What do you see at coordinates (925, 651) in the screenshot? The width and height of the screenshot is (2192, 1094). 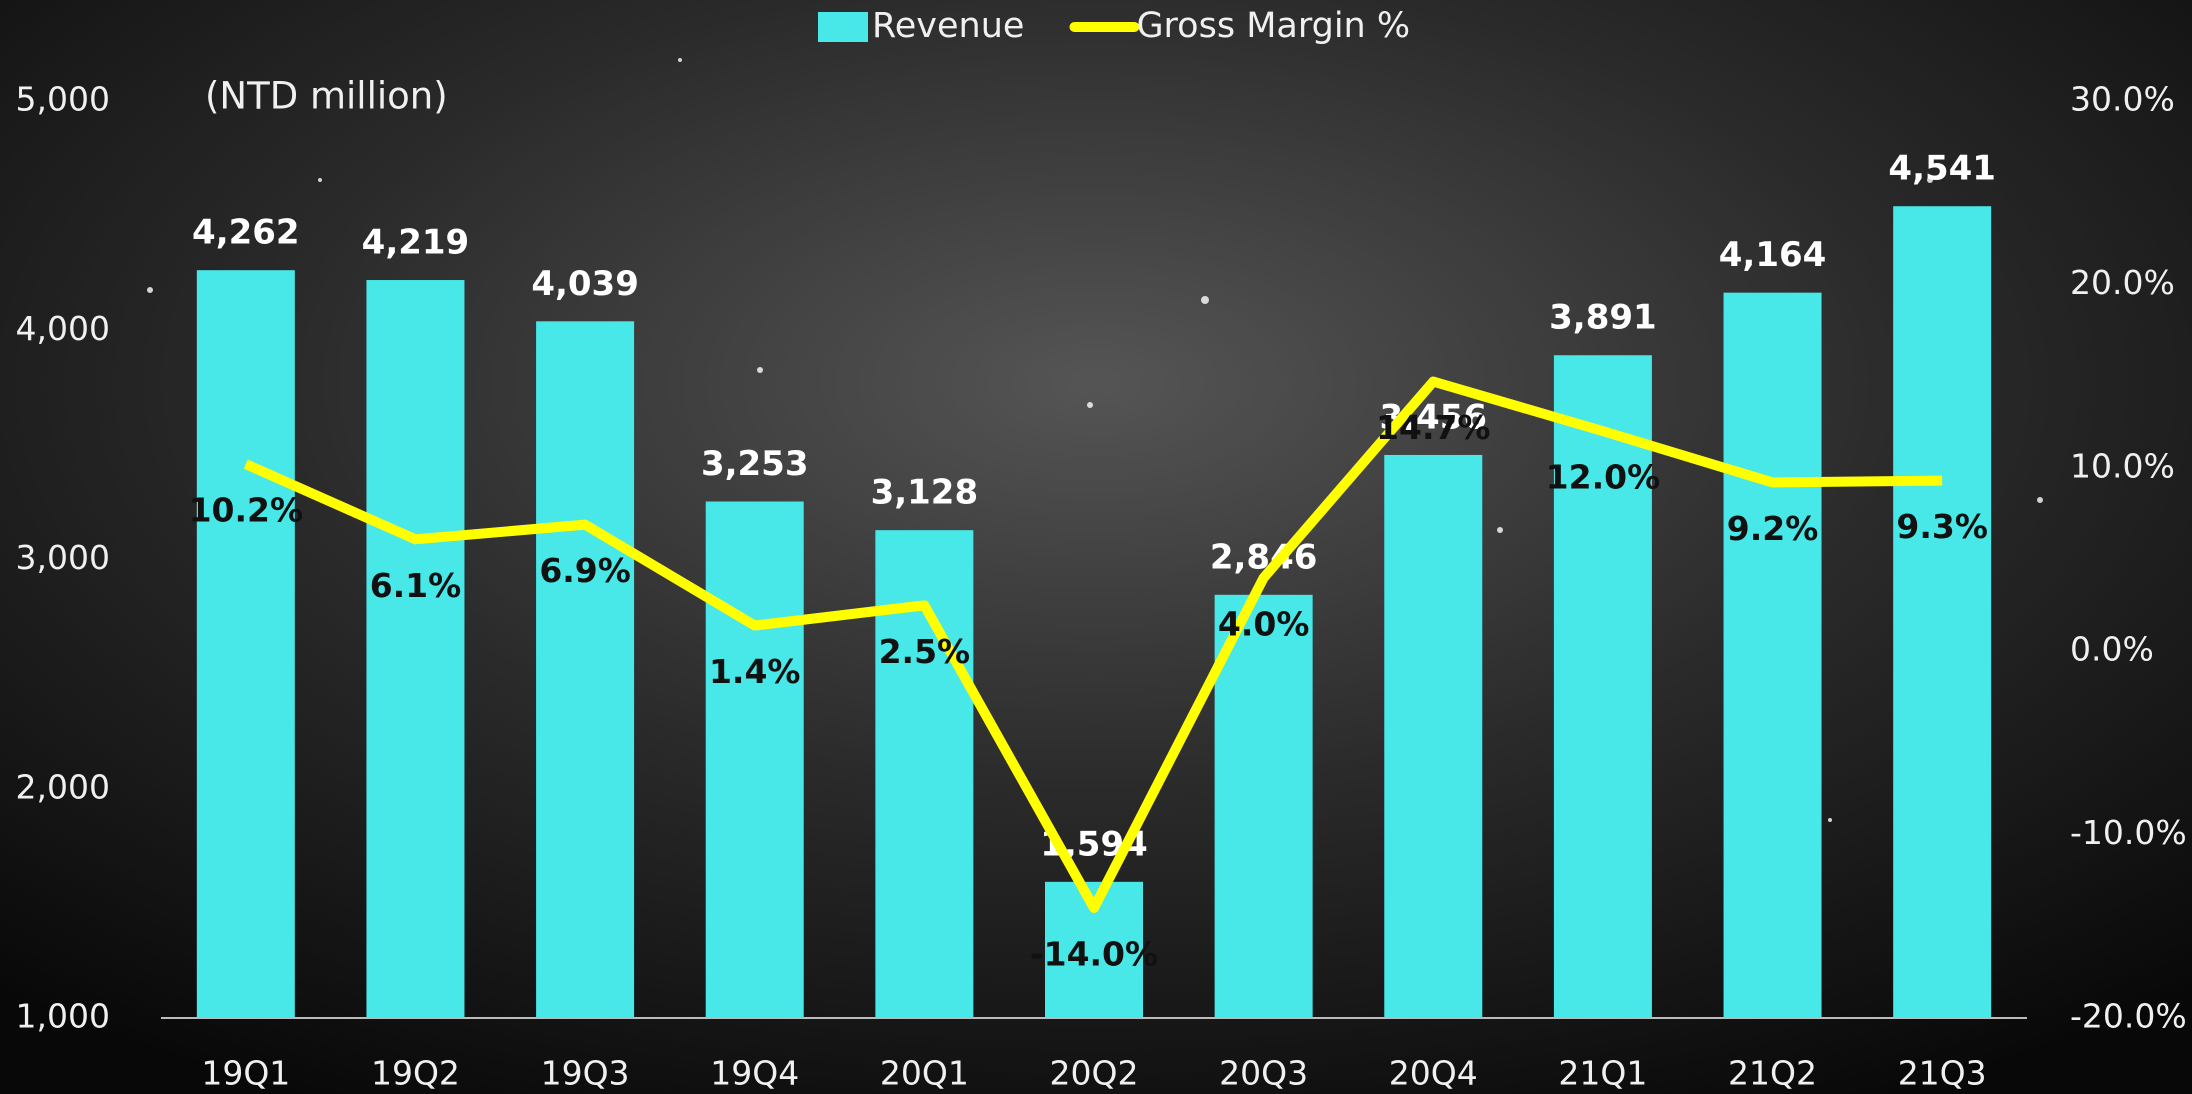 I see `line-value-label: 2.5%` at bounding box center [925, 651].